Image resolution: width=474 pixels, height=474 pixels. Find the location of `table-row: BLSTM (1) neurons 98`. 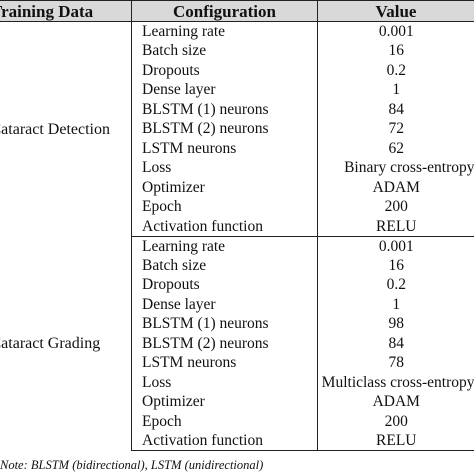

table-row: BLSTM (1) neurons 98 is located at coordinates (237, 324).